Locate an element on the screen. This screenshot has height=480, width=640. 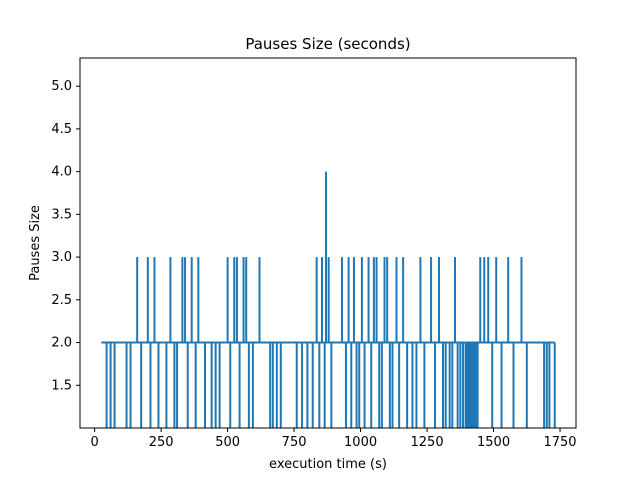
y-tick-label: 3.0 is located at coordinates (61, 257).